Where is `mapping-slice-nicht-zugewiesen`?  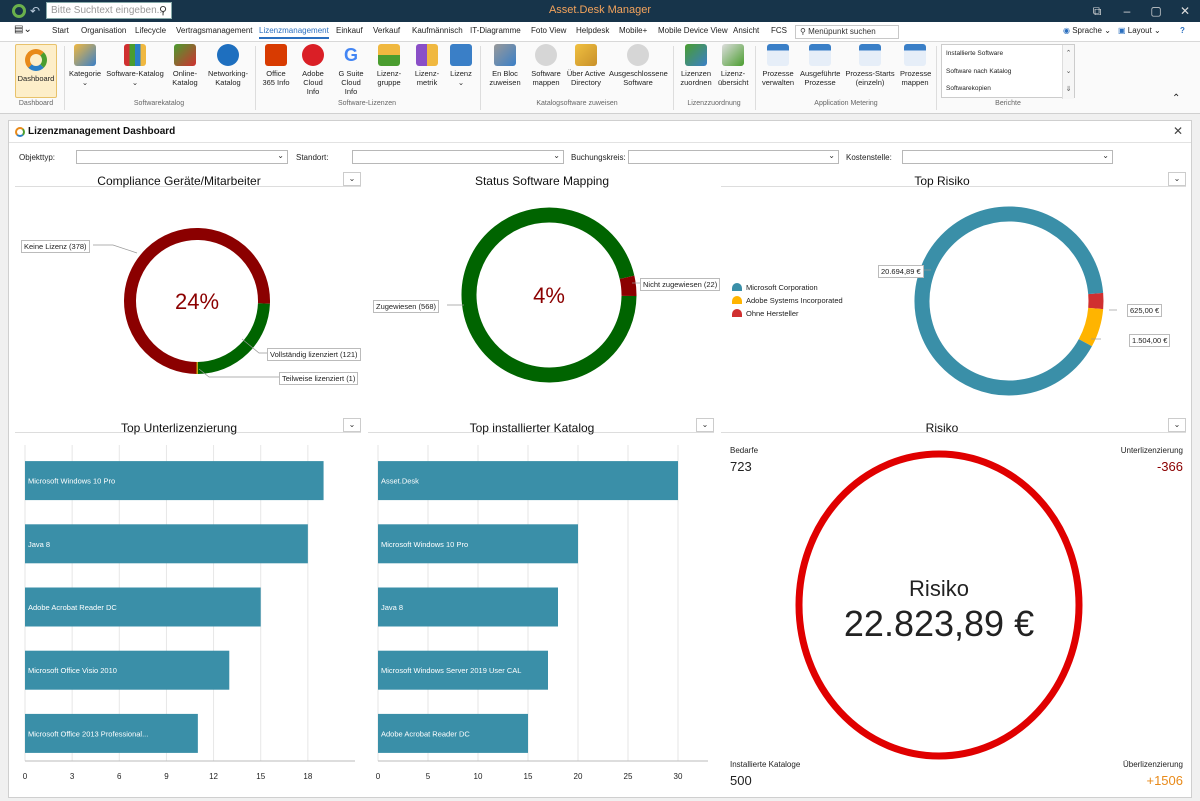
mapping-slice-nicht-zugewiesen is located at coordinates (628, 286).